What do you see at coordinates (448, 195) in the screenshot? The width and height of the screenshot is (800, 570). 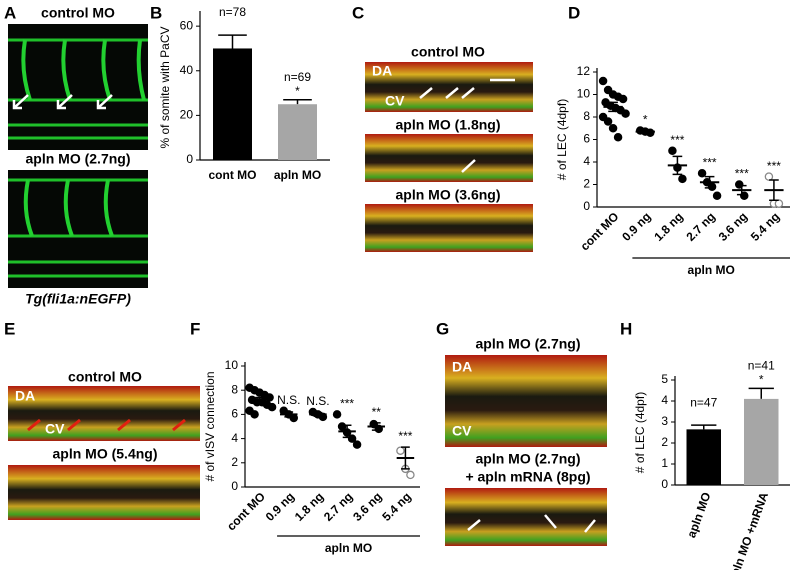 I see `image-caption: apln MO (3.6ng)` at bounding box center [448, 195].